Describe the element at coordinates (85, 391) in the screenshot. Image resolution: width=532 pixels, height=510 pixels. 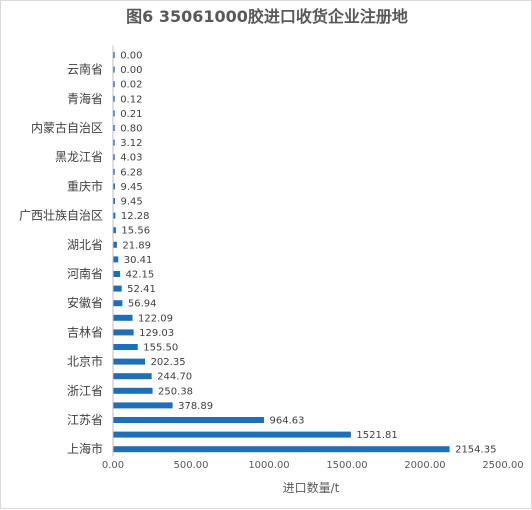
I see `category-label: 浙江省` at that location.